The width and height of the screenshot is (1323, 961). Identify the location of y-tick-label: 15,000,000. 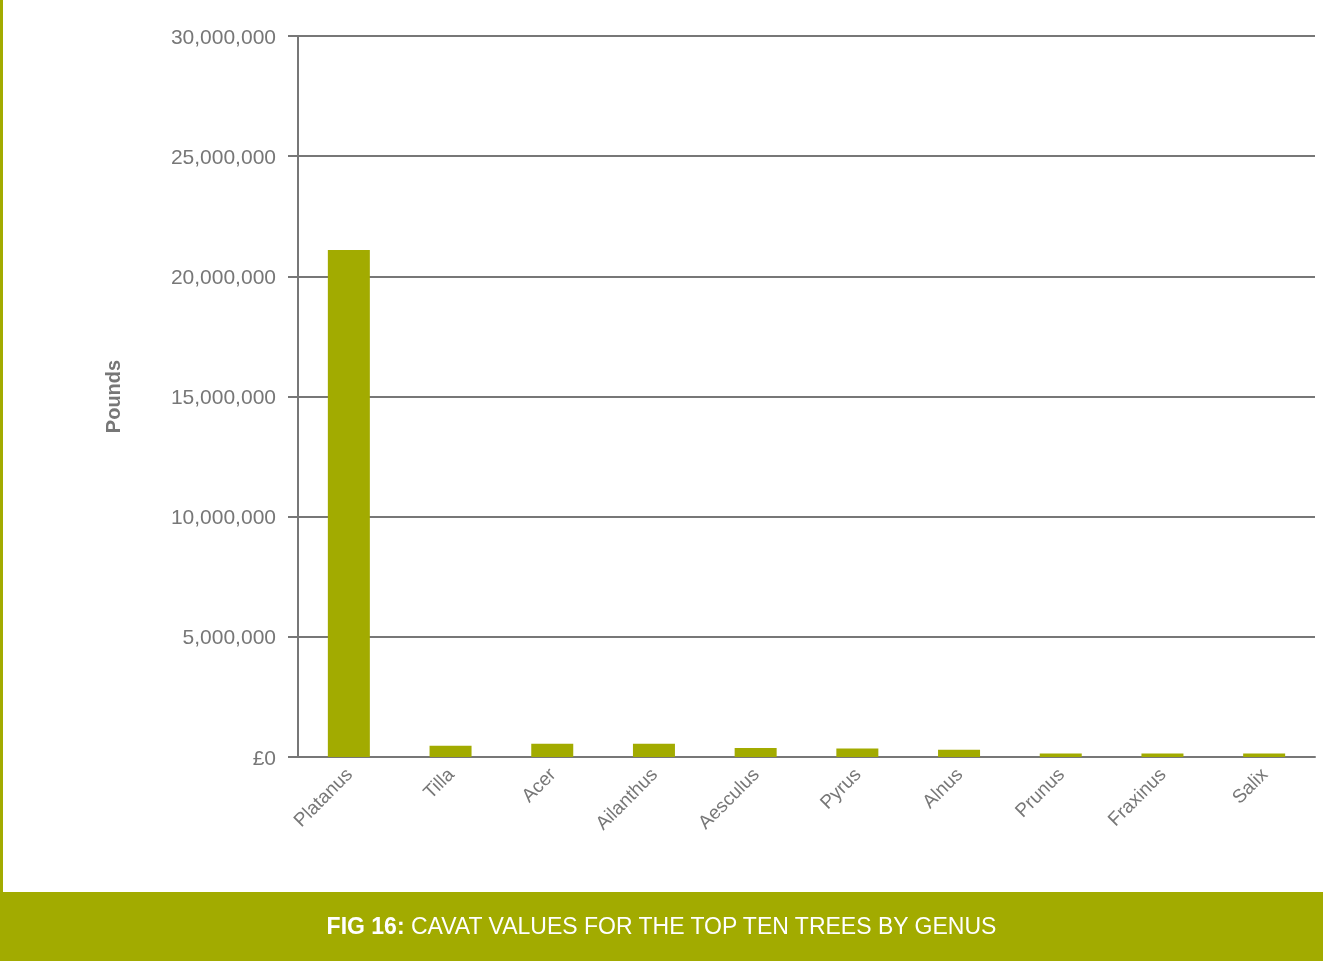
(223, 396).